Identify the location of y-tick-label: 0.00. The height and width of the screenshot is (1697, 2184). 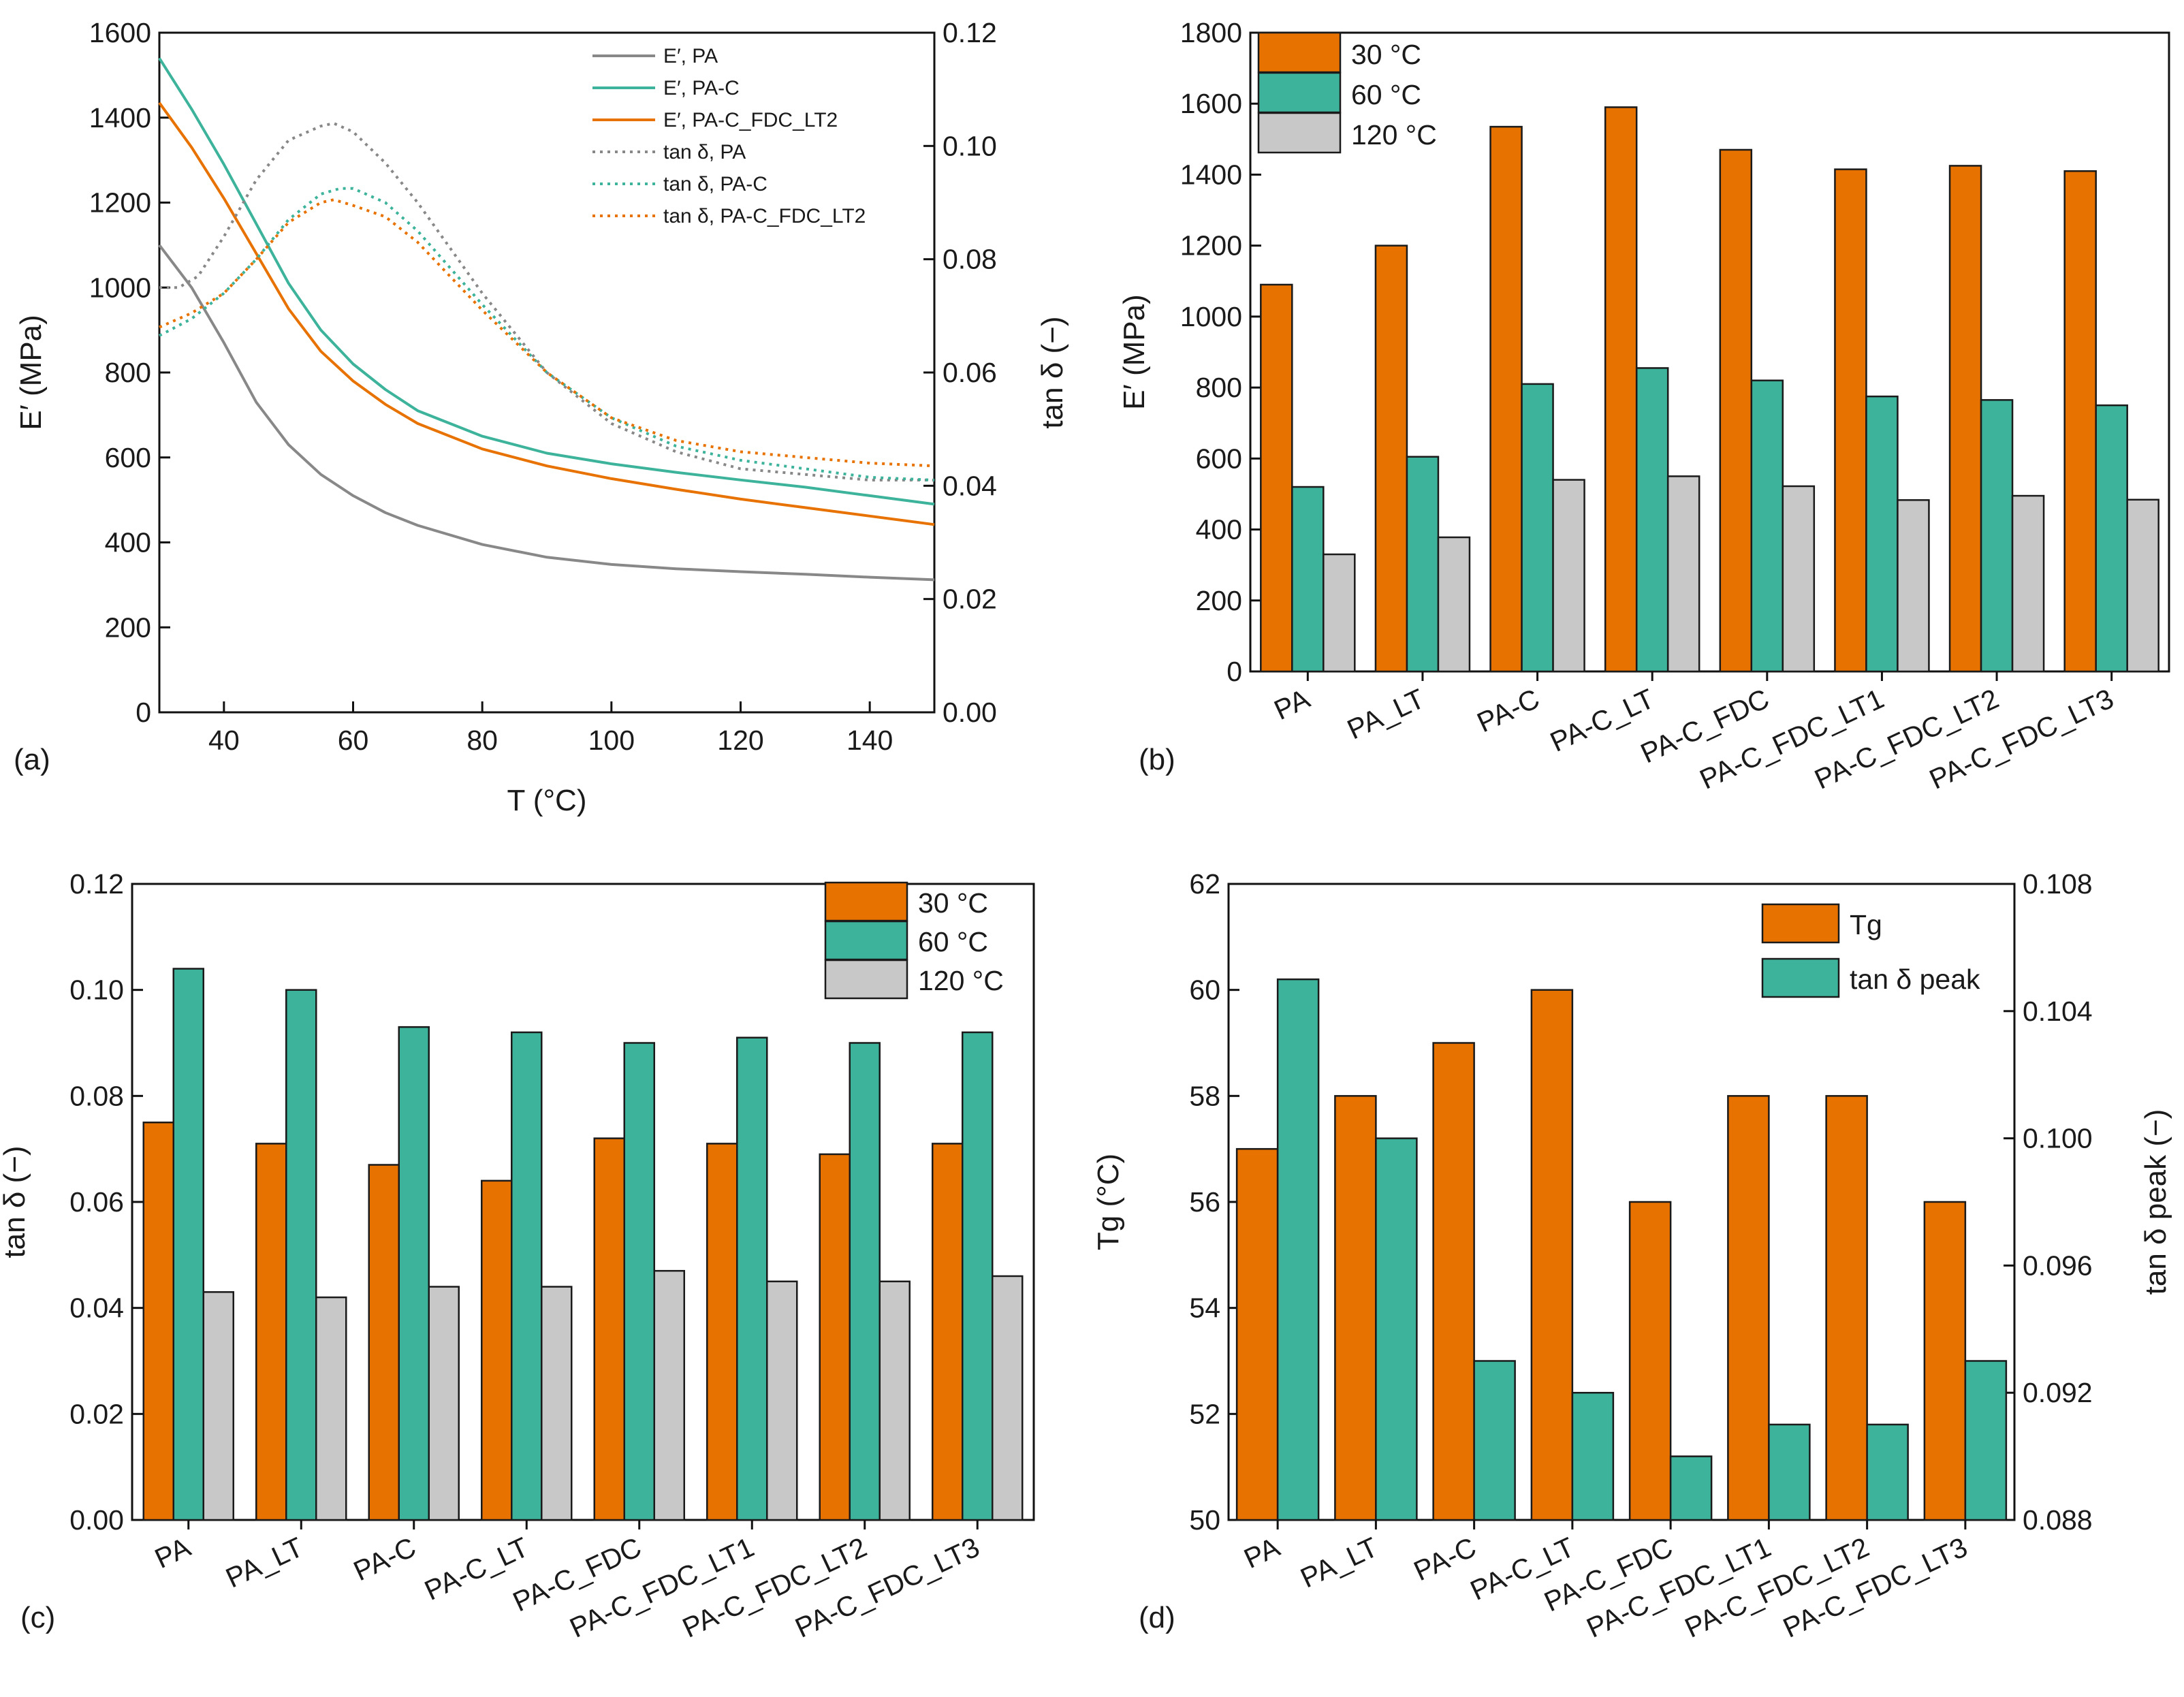
(96, 1520).